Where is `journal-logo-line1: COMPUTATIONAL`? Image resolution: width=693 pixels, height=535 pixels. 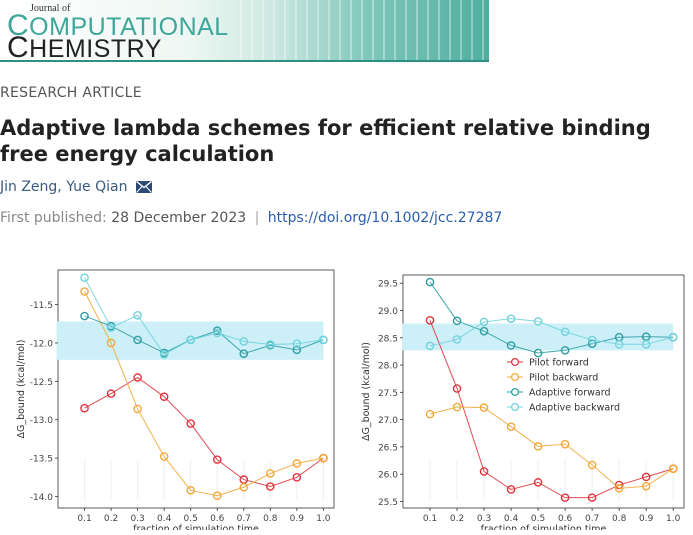
journal-logo-line1: COMPUTATIONAL is located at coordinates (118, 25).